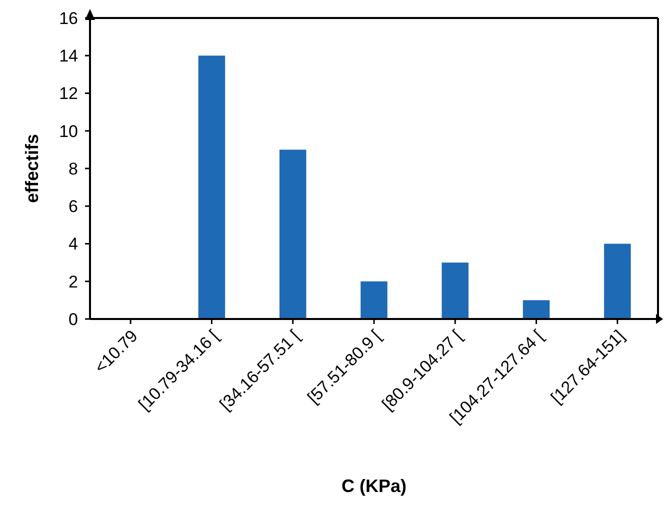 The height and width of the screenshot is (511, 665). I want to click on y-tick-label: 4, so click(73, 244).